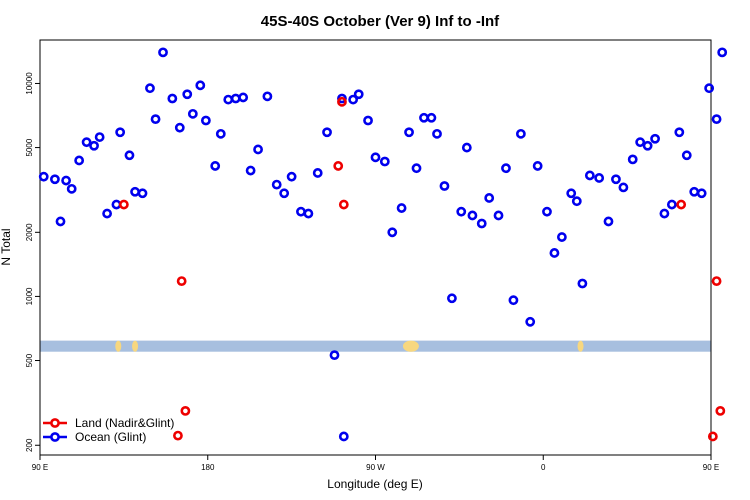  Describe the element at coordinates (375, 346) in the screenshot. I see `coverage-band-strip` at that location.